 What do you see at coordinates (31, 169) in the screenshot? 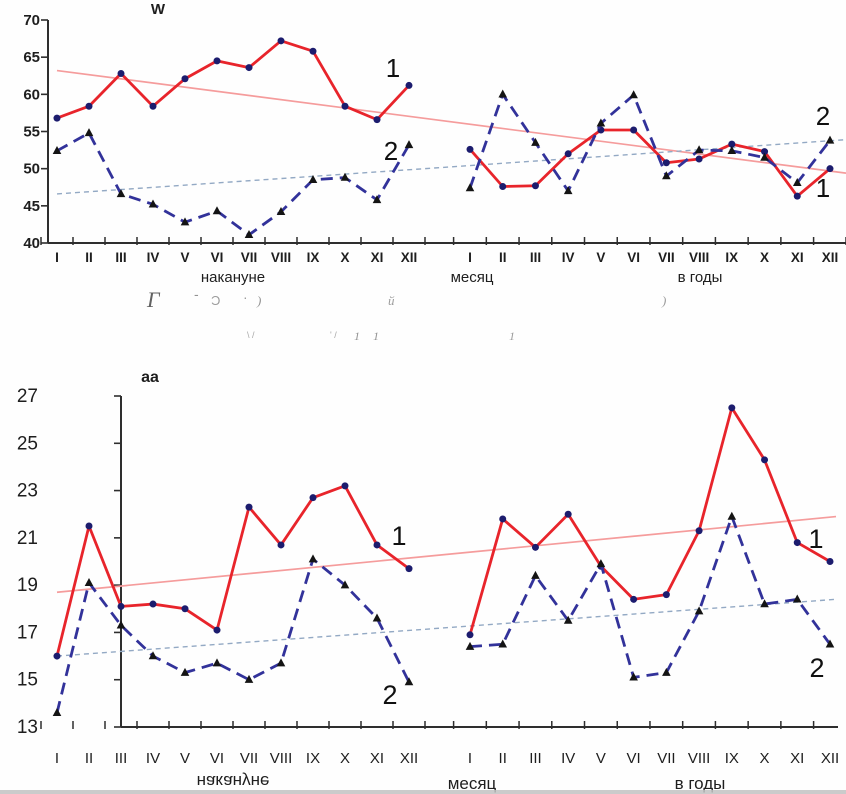
I see `y-tick-label: 50` at bounding box center [31, 169].